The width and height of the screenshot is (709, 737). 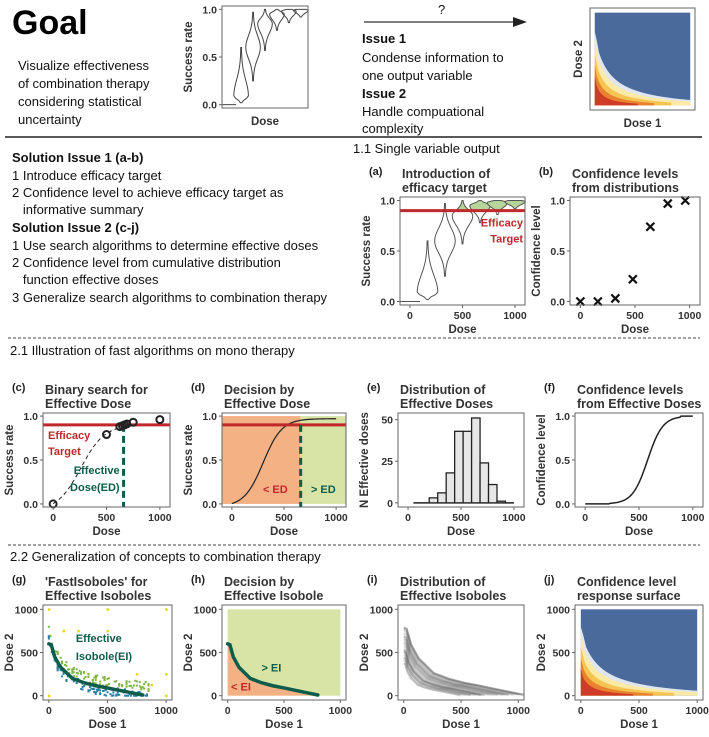 I want to click on effective-dose-label: Effective, so click(x=97, y=471).